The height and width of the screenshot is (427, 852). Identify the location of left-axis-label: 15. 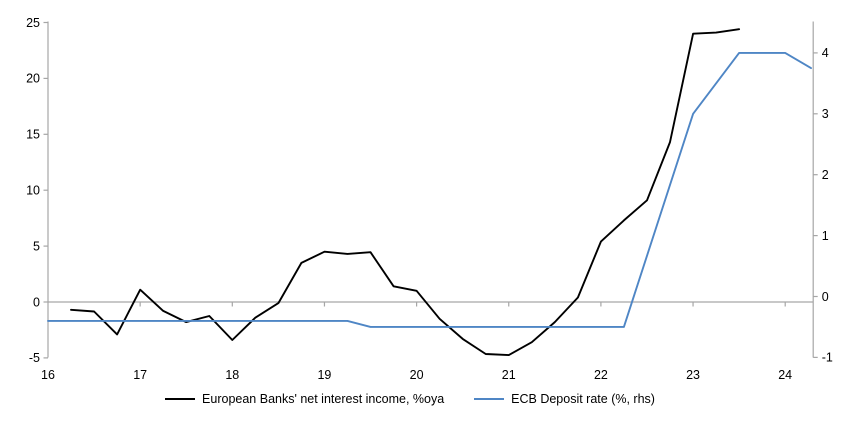
(33, 135).